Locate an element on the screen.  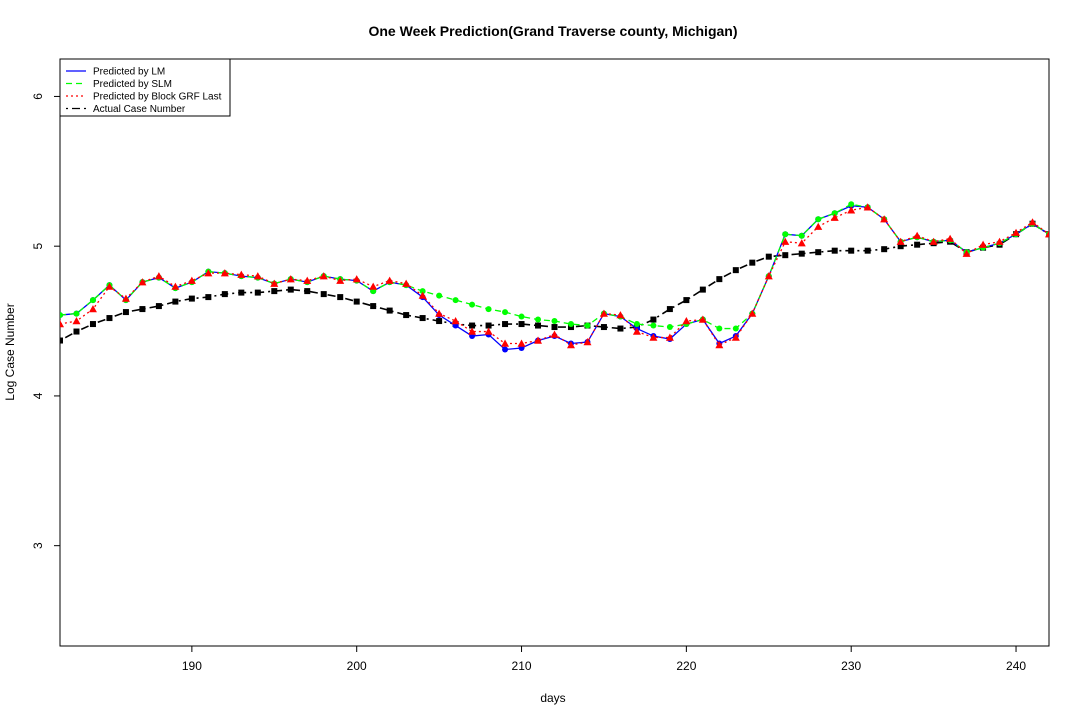
x-tick-label: 210 is located at coordinates (522, 666).